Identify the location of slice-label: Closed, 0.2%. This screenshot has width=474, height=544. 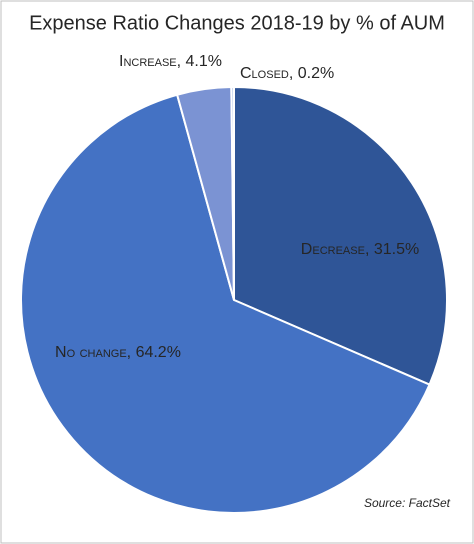
(287, 73).